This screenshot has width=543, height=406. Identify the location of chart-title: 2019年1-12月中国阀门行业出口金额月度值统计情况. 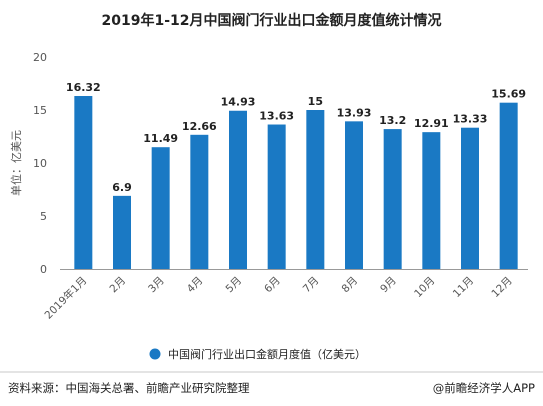
(272, 20).